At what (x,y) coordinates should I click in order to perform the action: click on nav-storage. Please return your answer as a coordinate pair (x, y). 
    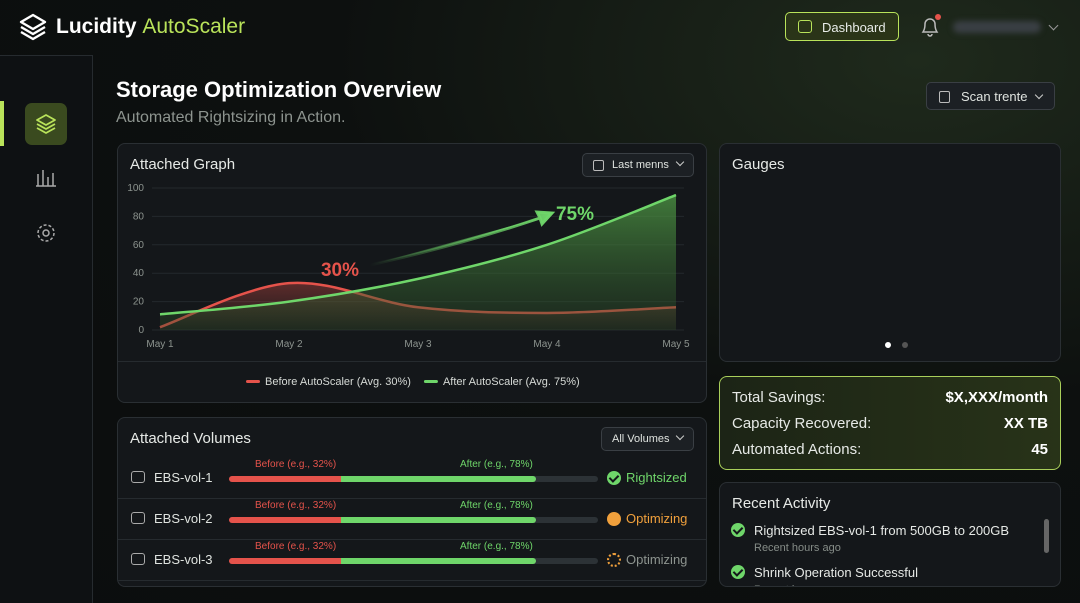
    Looking at the image, I should click on (46, 124).